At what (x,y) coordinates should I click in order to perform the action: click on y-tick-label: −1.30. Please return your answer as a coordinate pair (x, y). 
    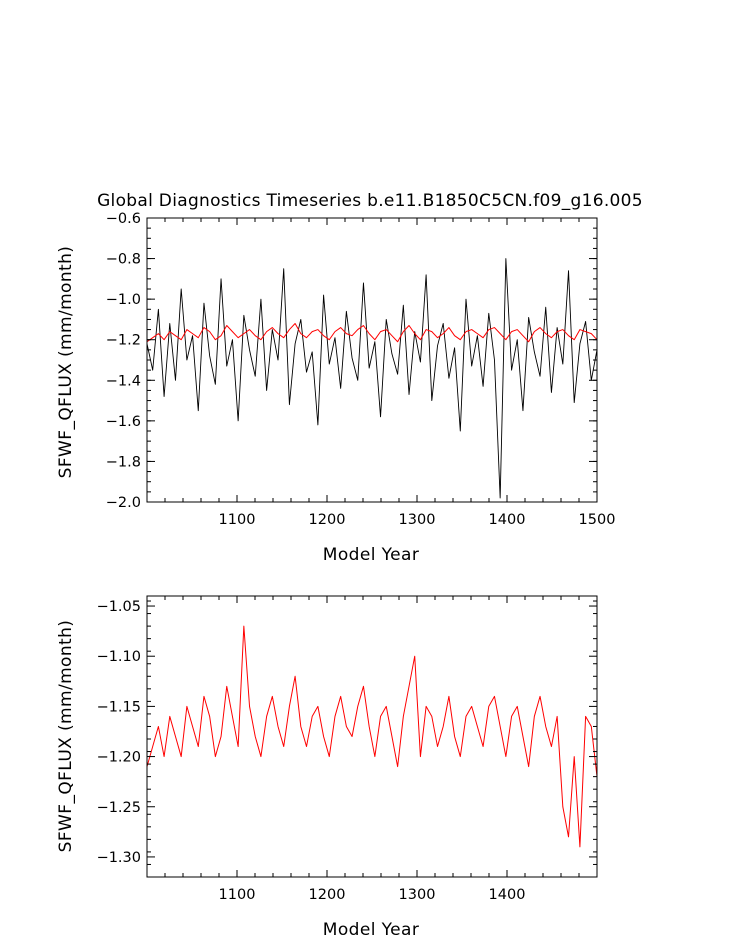
    Looking at the image, I should click on (119, 858).